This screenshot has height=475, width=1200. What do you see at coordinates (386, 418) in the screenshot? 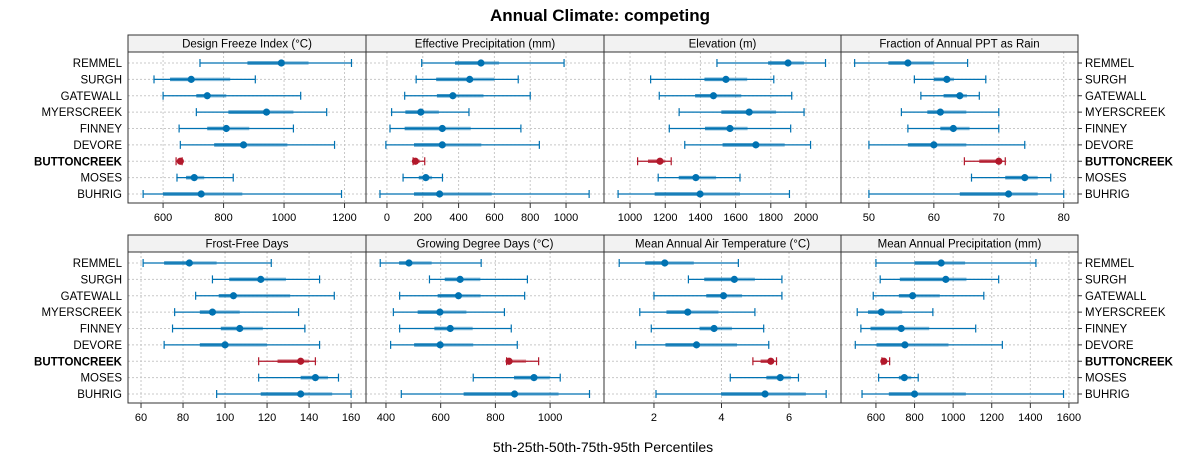
I see `x-tick-label: 400` at bounding box center [386, 418].